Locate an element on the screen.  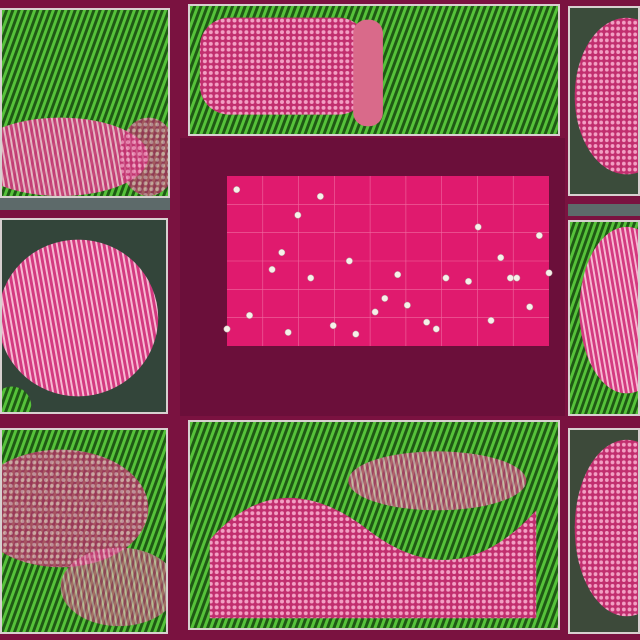
texture-panel-bottom-right is located at coordinates (604, 531).